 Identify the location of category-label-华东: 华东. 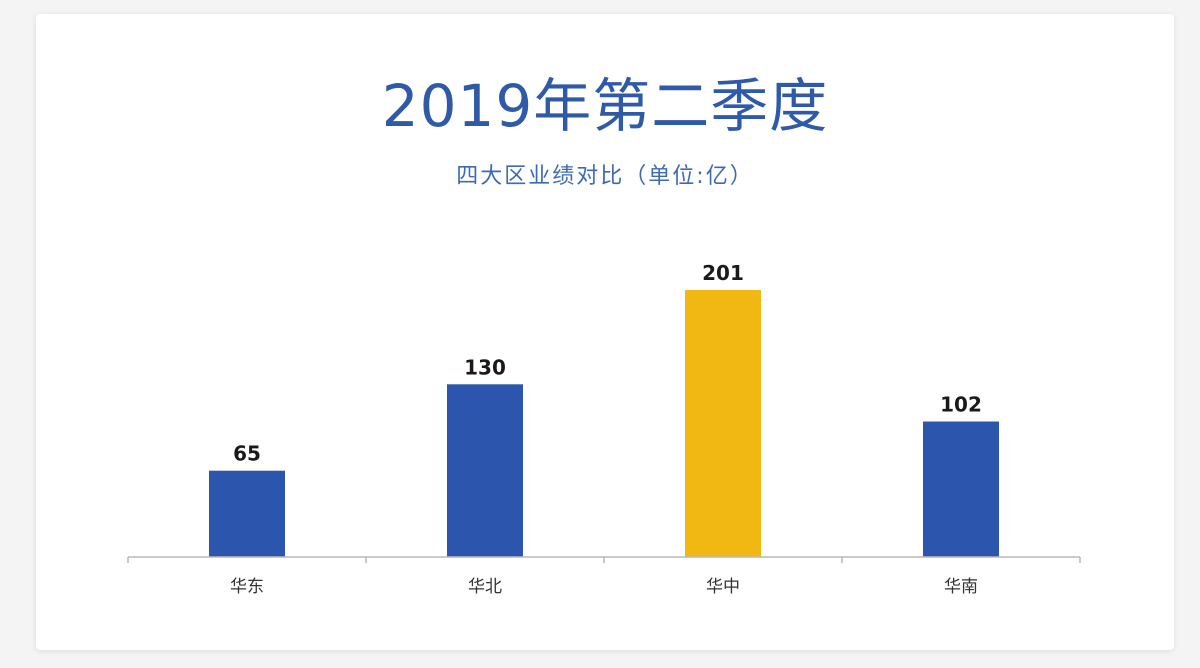
(247, 587).